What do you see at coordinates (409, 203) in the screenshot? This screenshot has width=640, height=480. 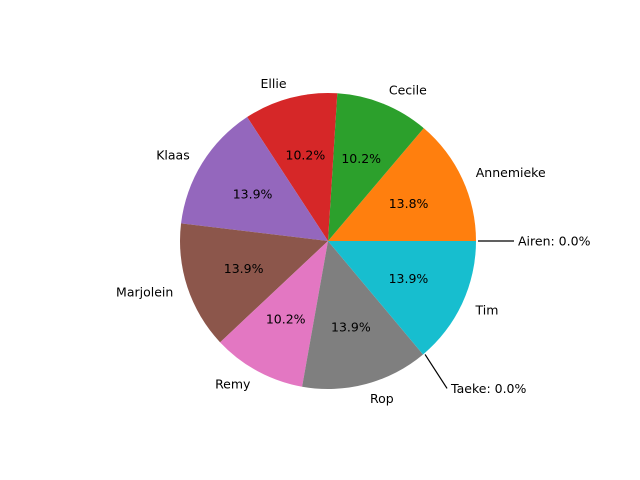 I see `slice-percent-annemieke: 13.8%` at bounding box center [409, 203].